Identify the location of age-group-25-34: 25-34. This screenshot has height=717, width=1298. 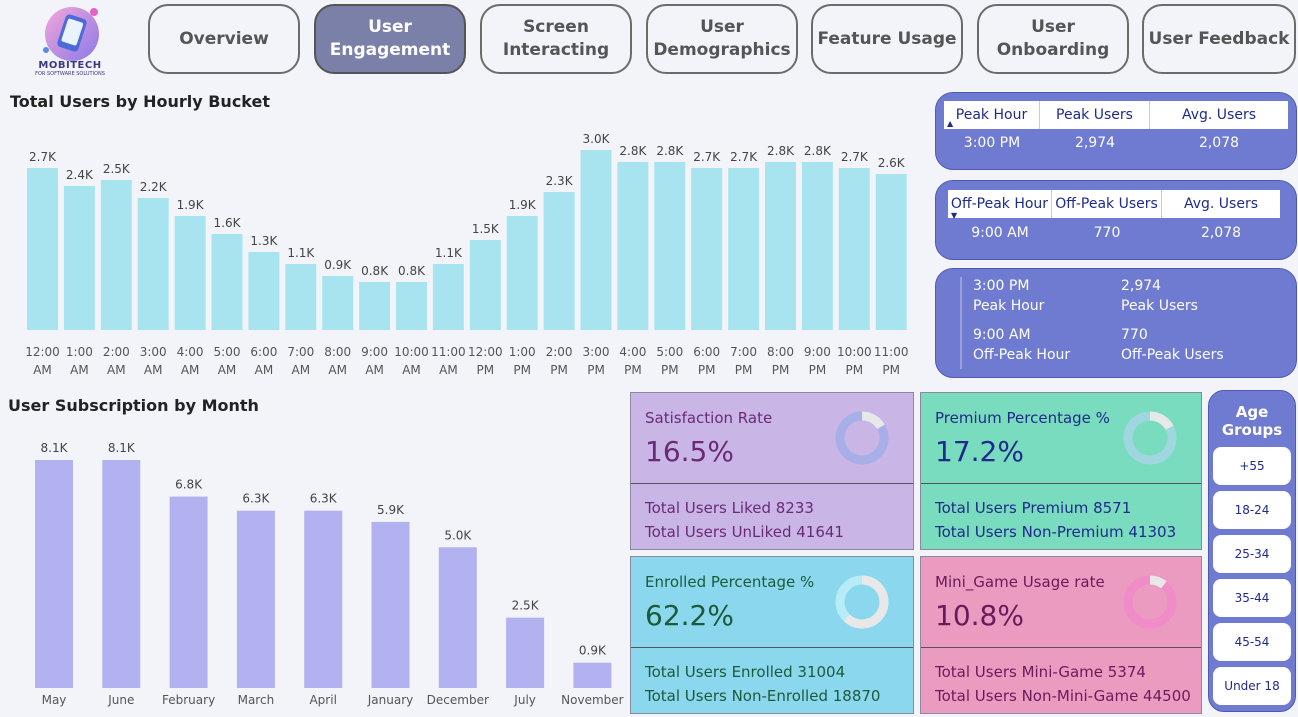
(1252, 554).